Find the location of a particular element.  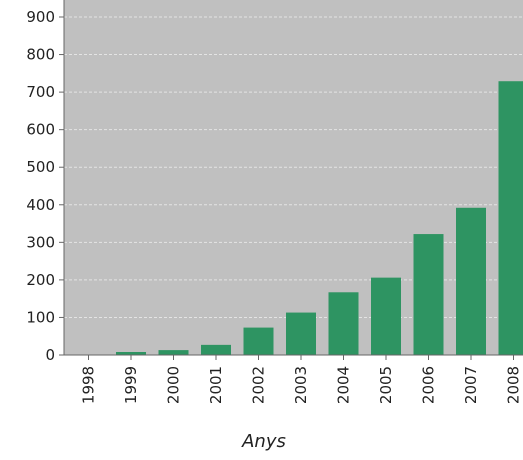

y-tick-label: 200 is located at coordinates (40, 280).